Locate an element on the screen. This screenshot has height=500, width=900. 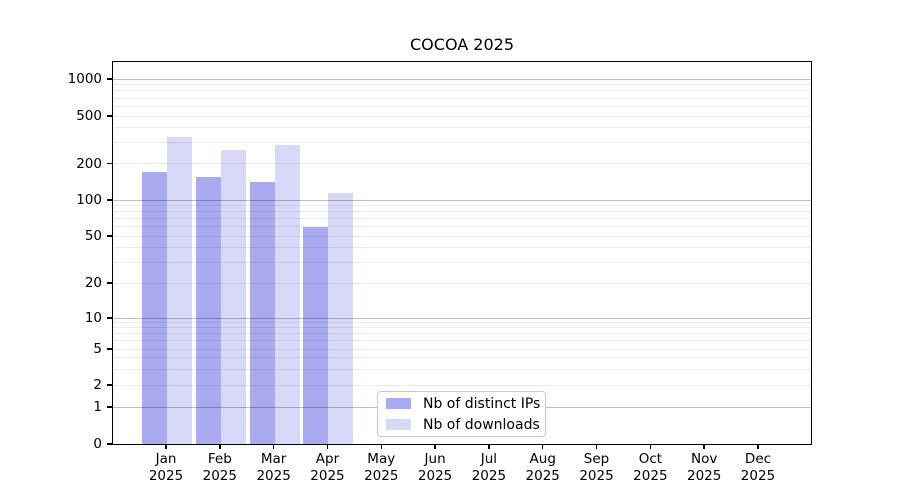
legend-swatch-distinct-ips is located at coordinates (398, 403).